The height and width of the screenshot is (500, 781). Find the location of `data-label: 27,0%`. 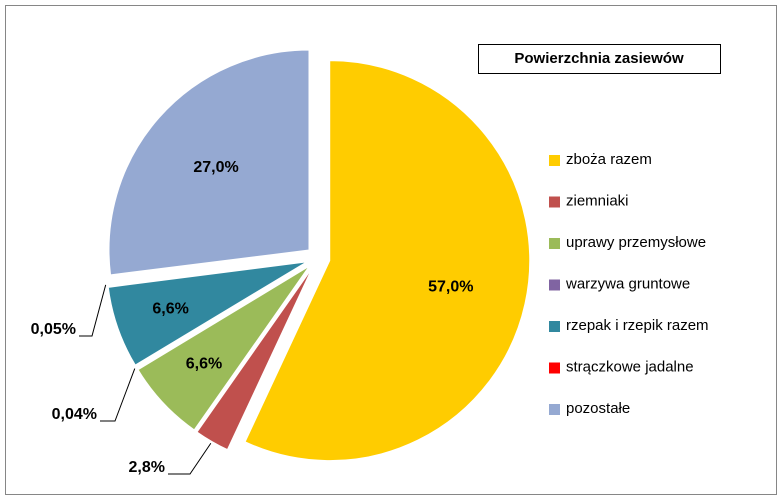

data-label: 27,0% is located at coordinates (215, 167).